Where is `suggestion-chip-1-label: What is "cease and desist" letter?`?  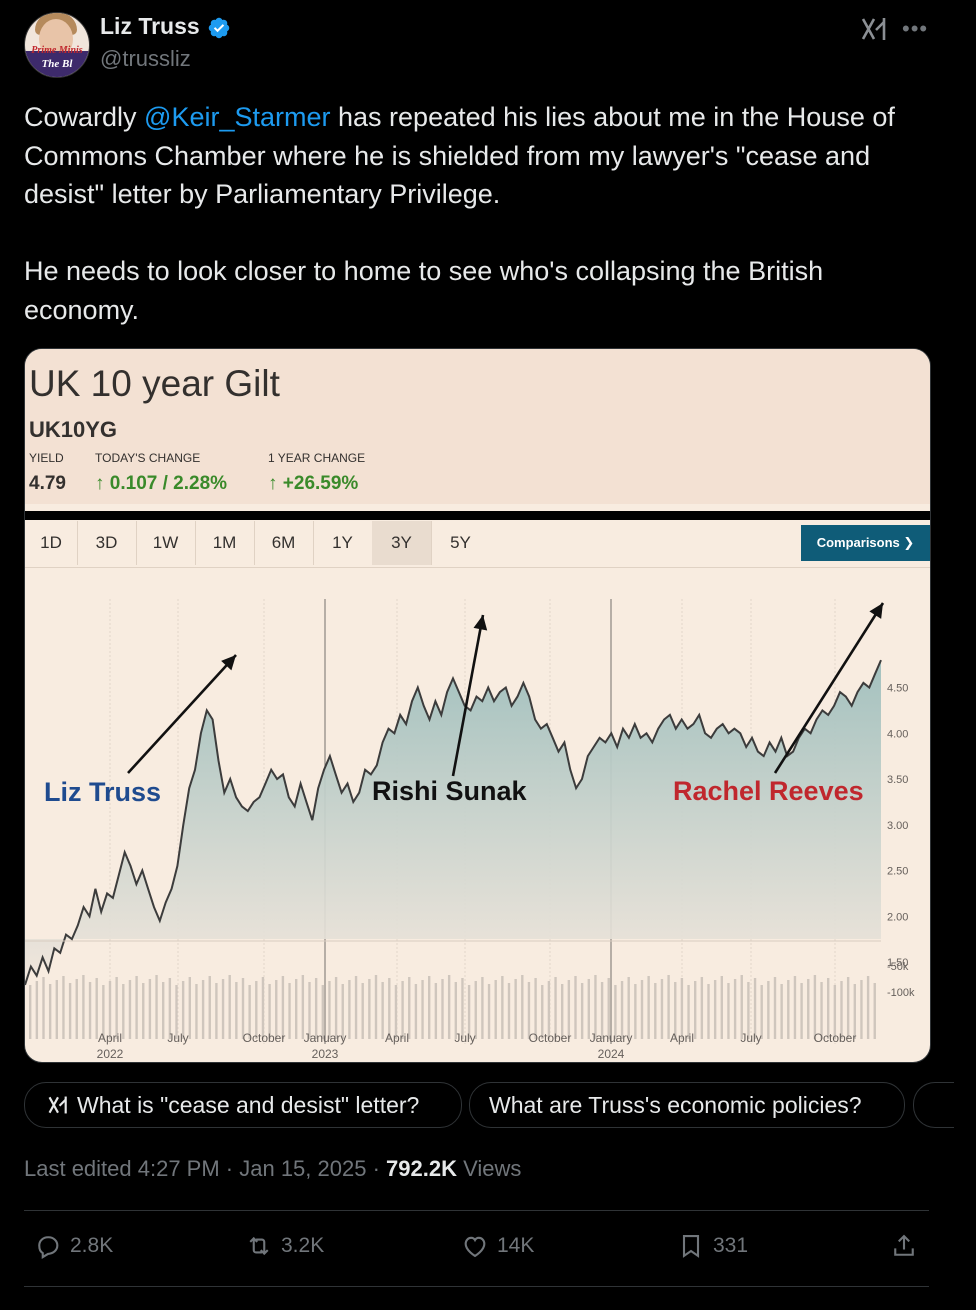 suggestion-chip-1-label: What is "cease and desist" letter? is located at coordinates (248, 1105).